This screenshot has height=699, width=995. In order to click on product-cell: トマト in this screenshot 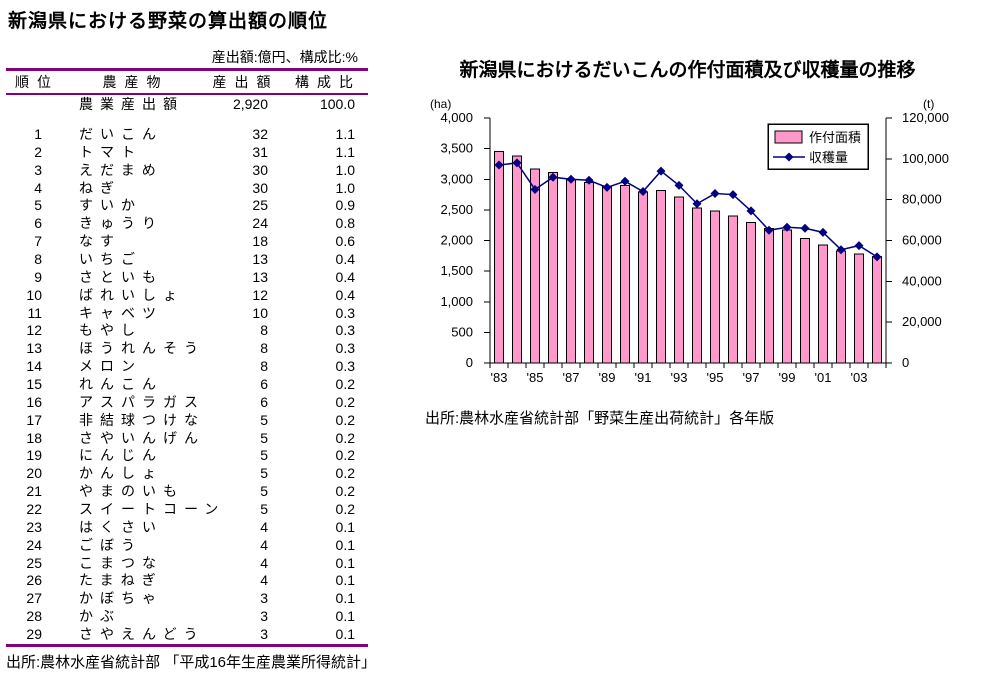, I will do `click(110, 151)`.